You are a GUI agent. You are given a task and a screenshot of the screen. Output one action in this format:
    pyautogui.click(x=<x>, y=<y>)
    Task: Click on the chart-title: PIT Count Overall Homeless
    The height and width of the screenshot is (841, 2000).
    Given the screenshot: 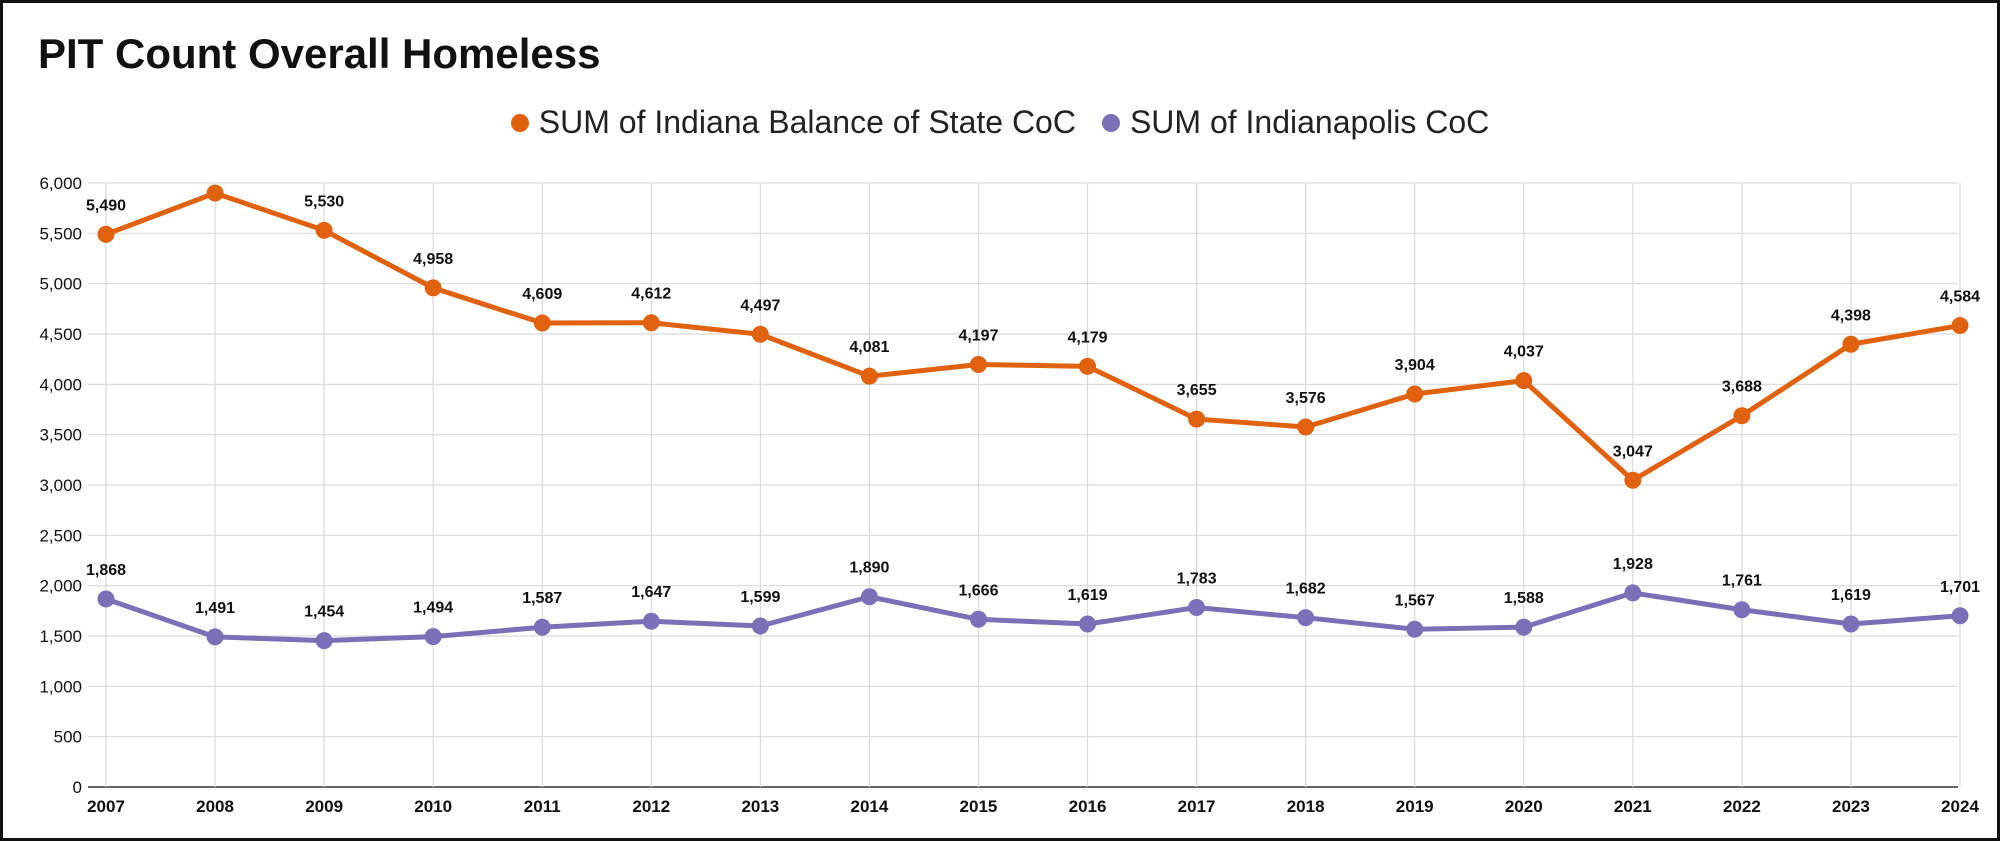 What is the action you would take?
    pyautogui.click(x=319, y=53)
    